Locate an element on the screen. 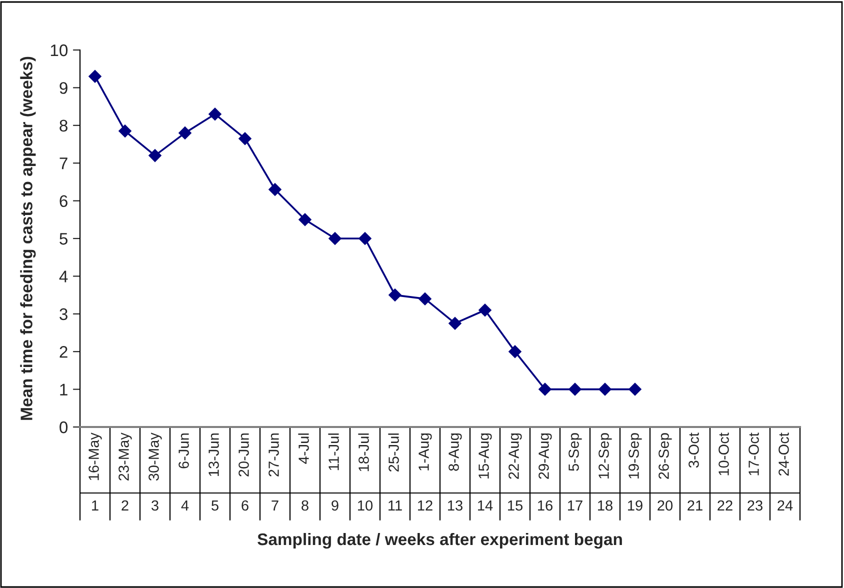 The image size is (844, 588). x2-tick-label: 13 is located at coordinates (455, 505).